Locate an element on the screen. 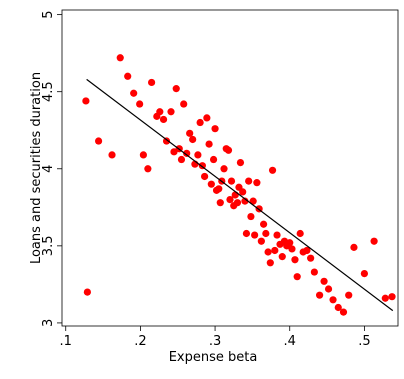 This screenshot has width=404, height=379. x-tick-label: .2 is located at coordinates (140, 341).